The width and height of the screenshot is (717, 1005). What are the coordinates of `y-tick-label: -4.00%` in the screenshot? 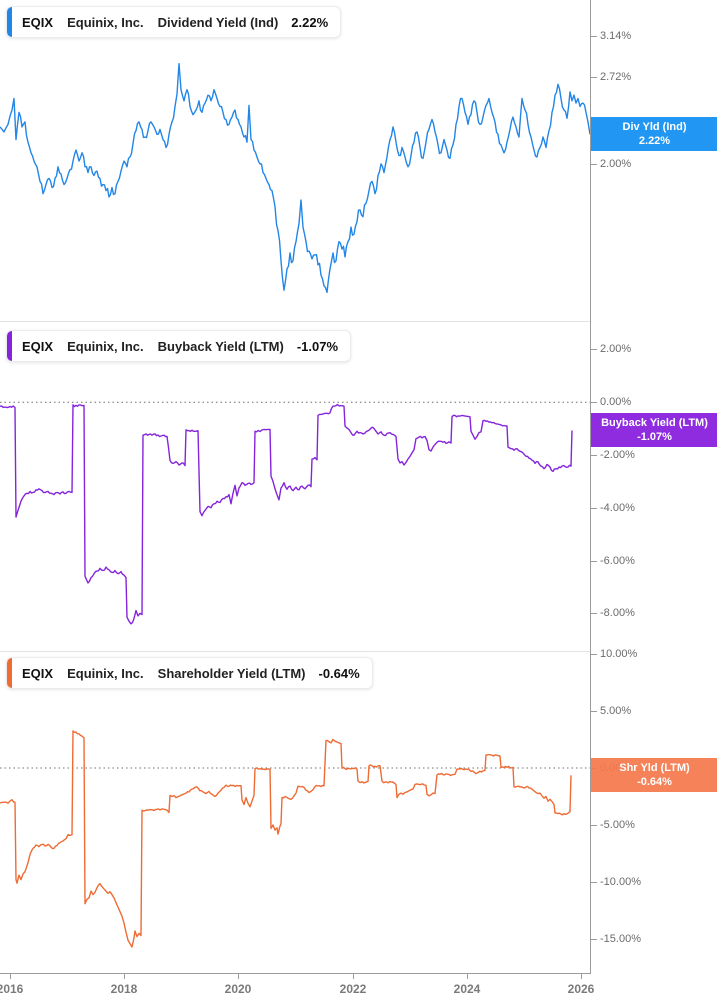 It's located at (617, 508).